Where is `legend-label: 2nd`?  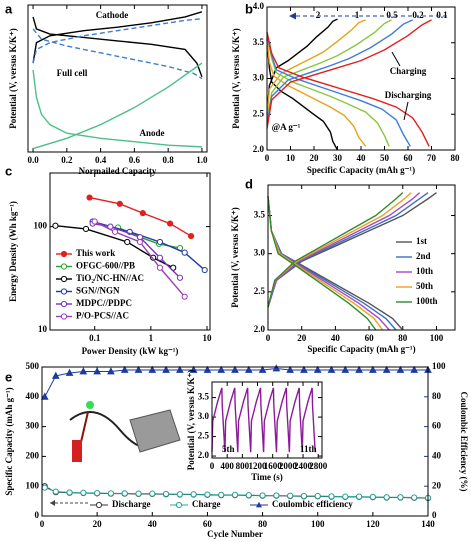 legend-label: 2nd is located at coordinates (423, 256).